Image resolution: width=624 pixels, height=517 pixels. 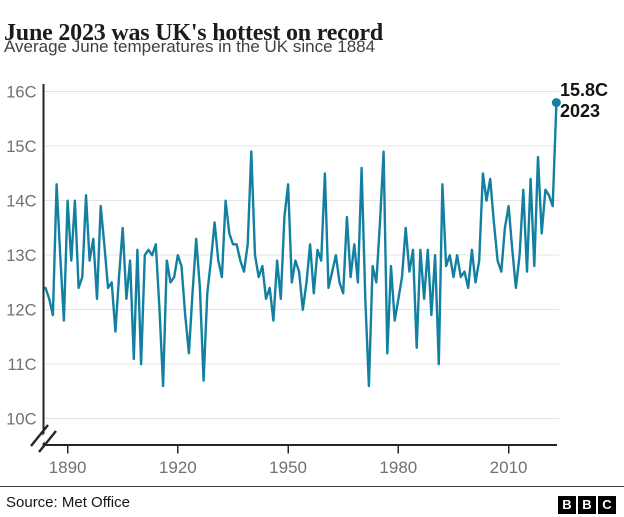 I want to click on end-point-dot-2023, so click(x=556, y=103).